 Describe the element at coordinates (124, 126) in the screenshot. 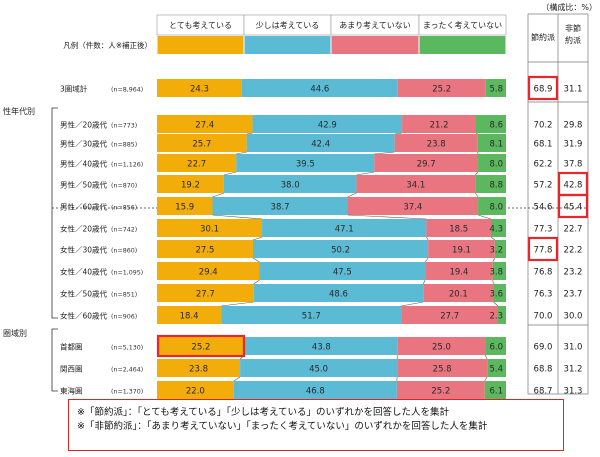

I see `row-n: (n=773)` at that location.